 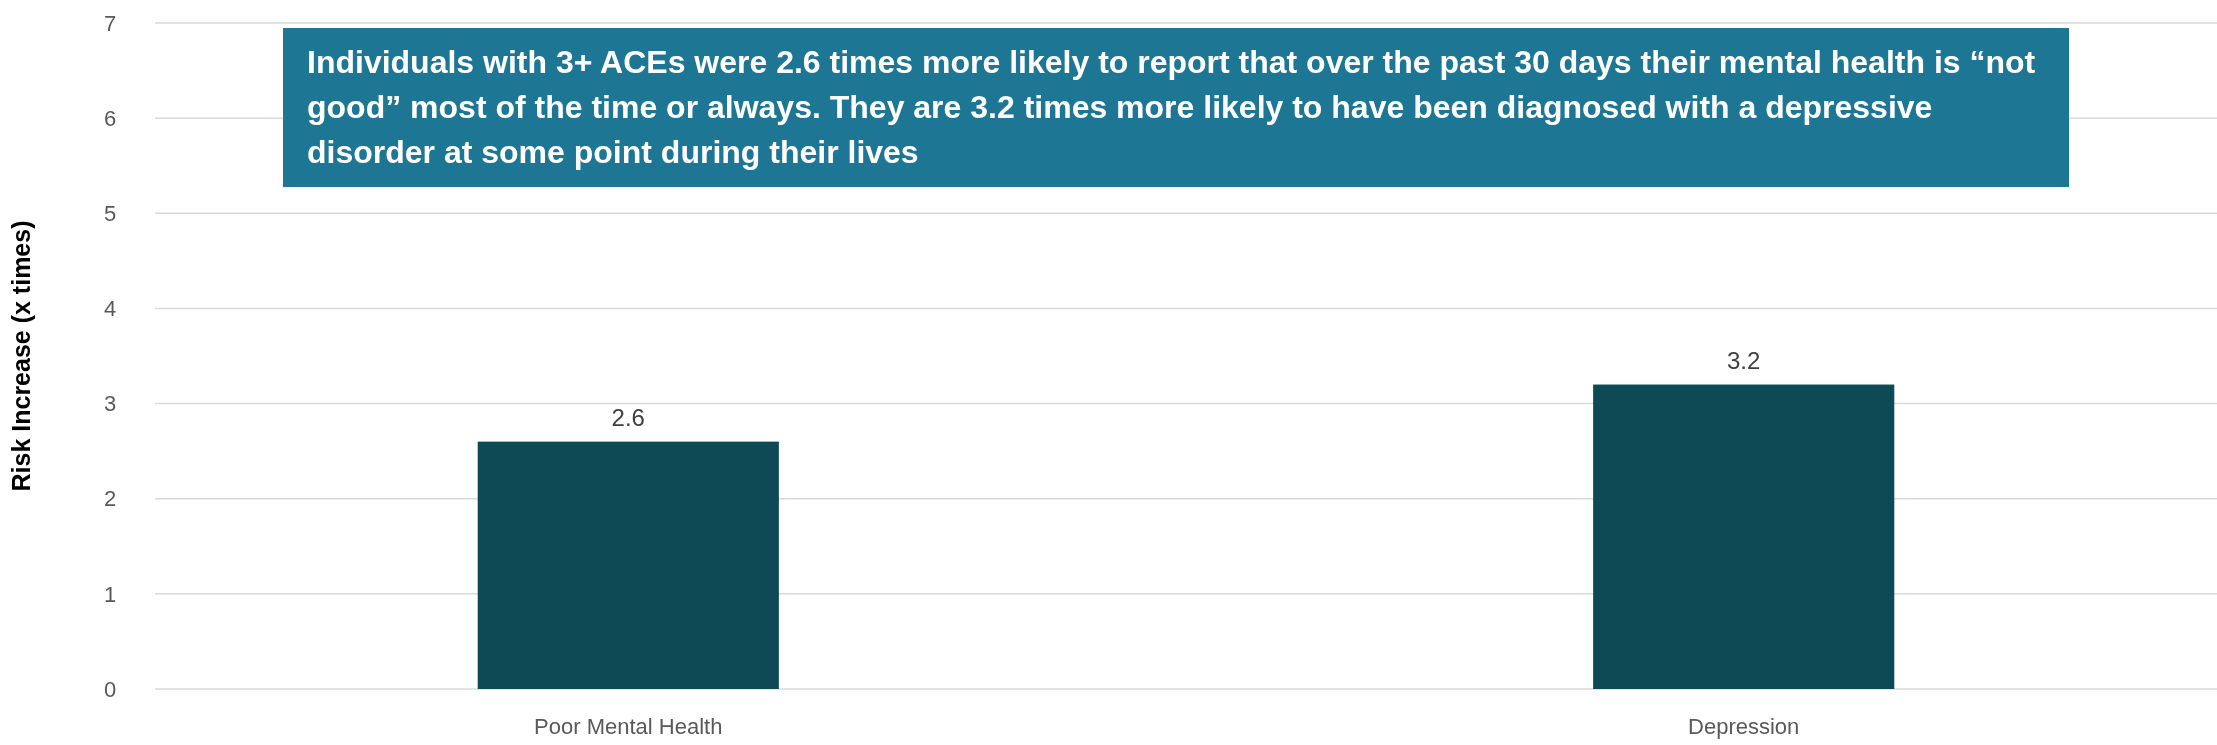 What do you see at coordinates (110, 118) in the screenshot?
I see `y-tick-label: 6` at bounding box center [110, 118].